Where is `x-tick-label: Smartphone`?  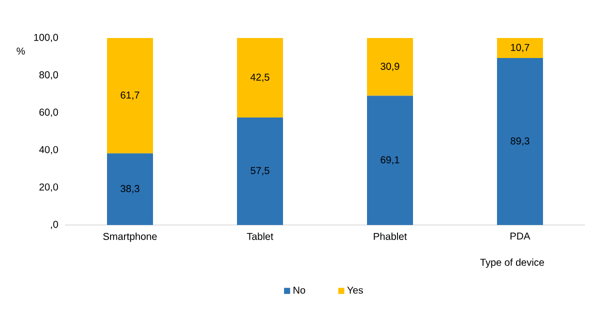 x-tick-label: Smartphone is located at coordinates (130, 237).